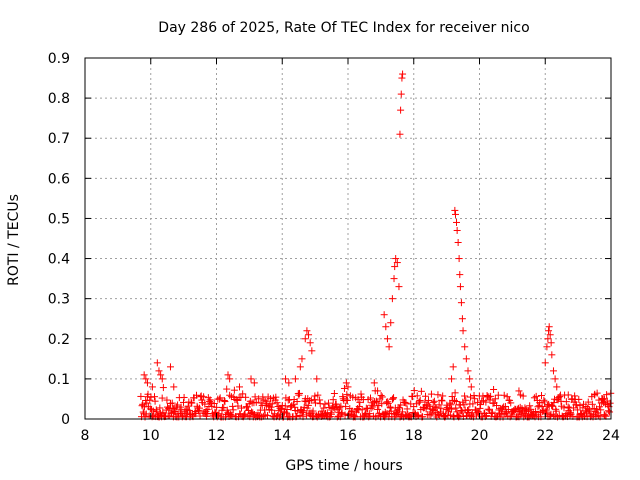 The image size is (640, 480). Describe the element at coordinates (59, 139) in the screenshot. I see `y-tick-label: 0.7` at that location.